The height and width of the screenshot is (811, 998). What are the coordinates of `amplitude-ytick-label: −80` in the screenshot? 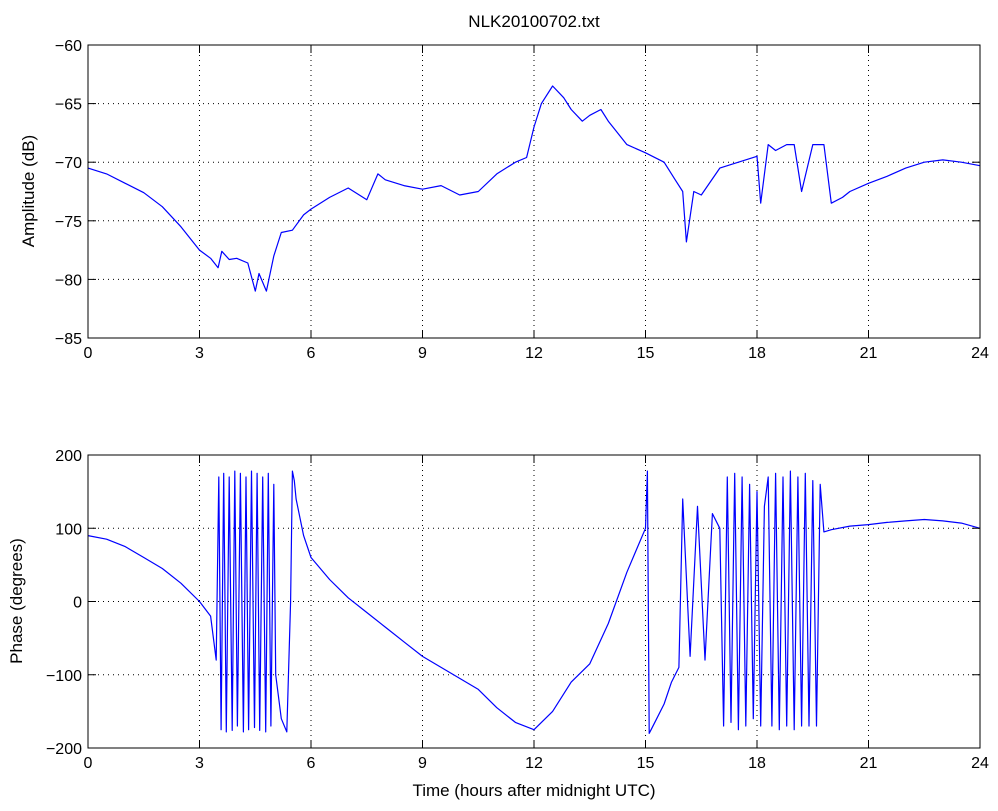 It's located at (68, 280).